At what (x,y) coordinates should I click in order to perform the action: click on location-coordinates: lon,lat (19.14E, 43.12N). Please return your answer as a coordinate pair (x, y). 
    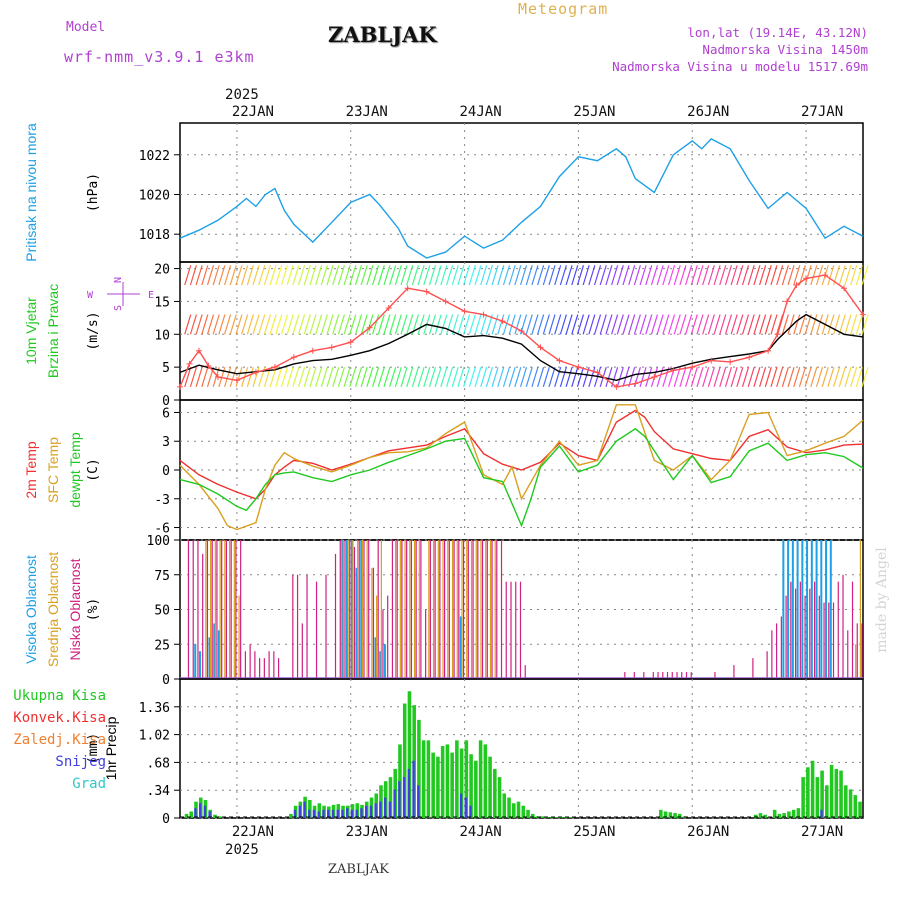
    Looking at the image, I should click on (777, 32).